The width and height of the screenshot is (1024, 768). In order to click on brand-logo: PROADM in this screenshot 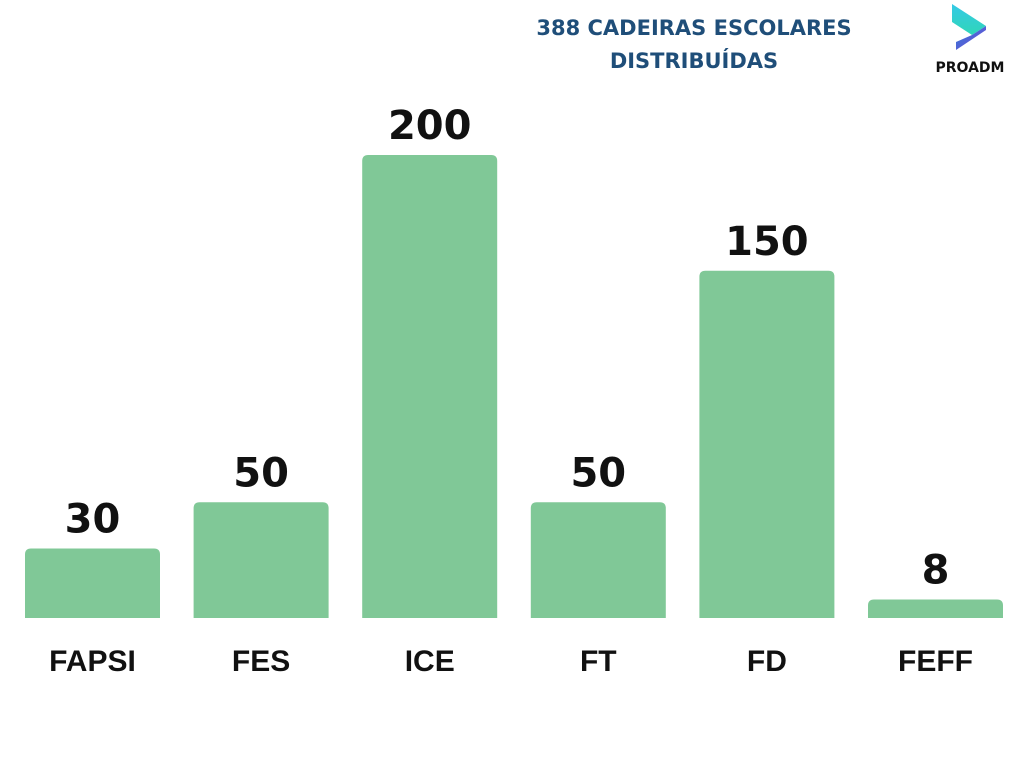, I will do `click(970, 42)`.